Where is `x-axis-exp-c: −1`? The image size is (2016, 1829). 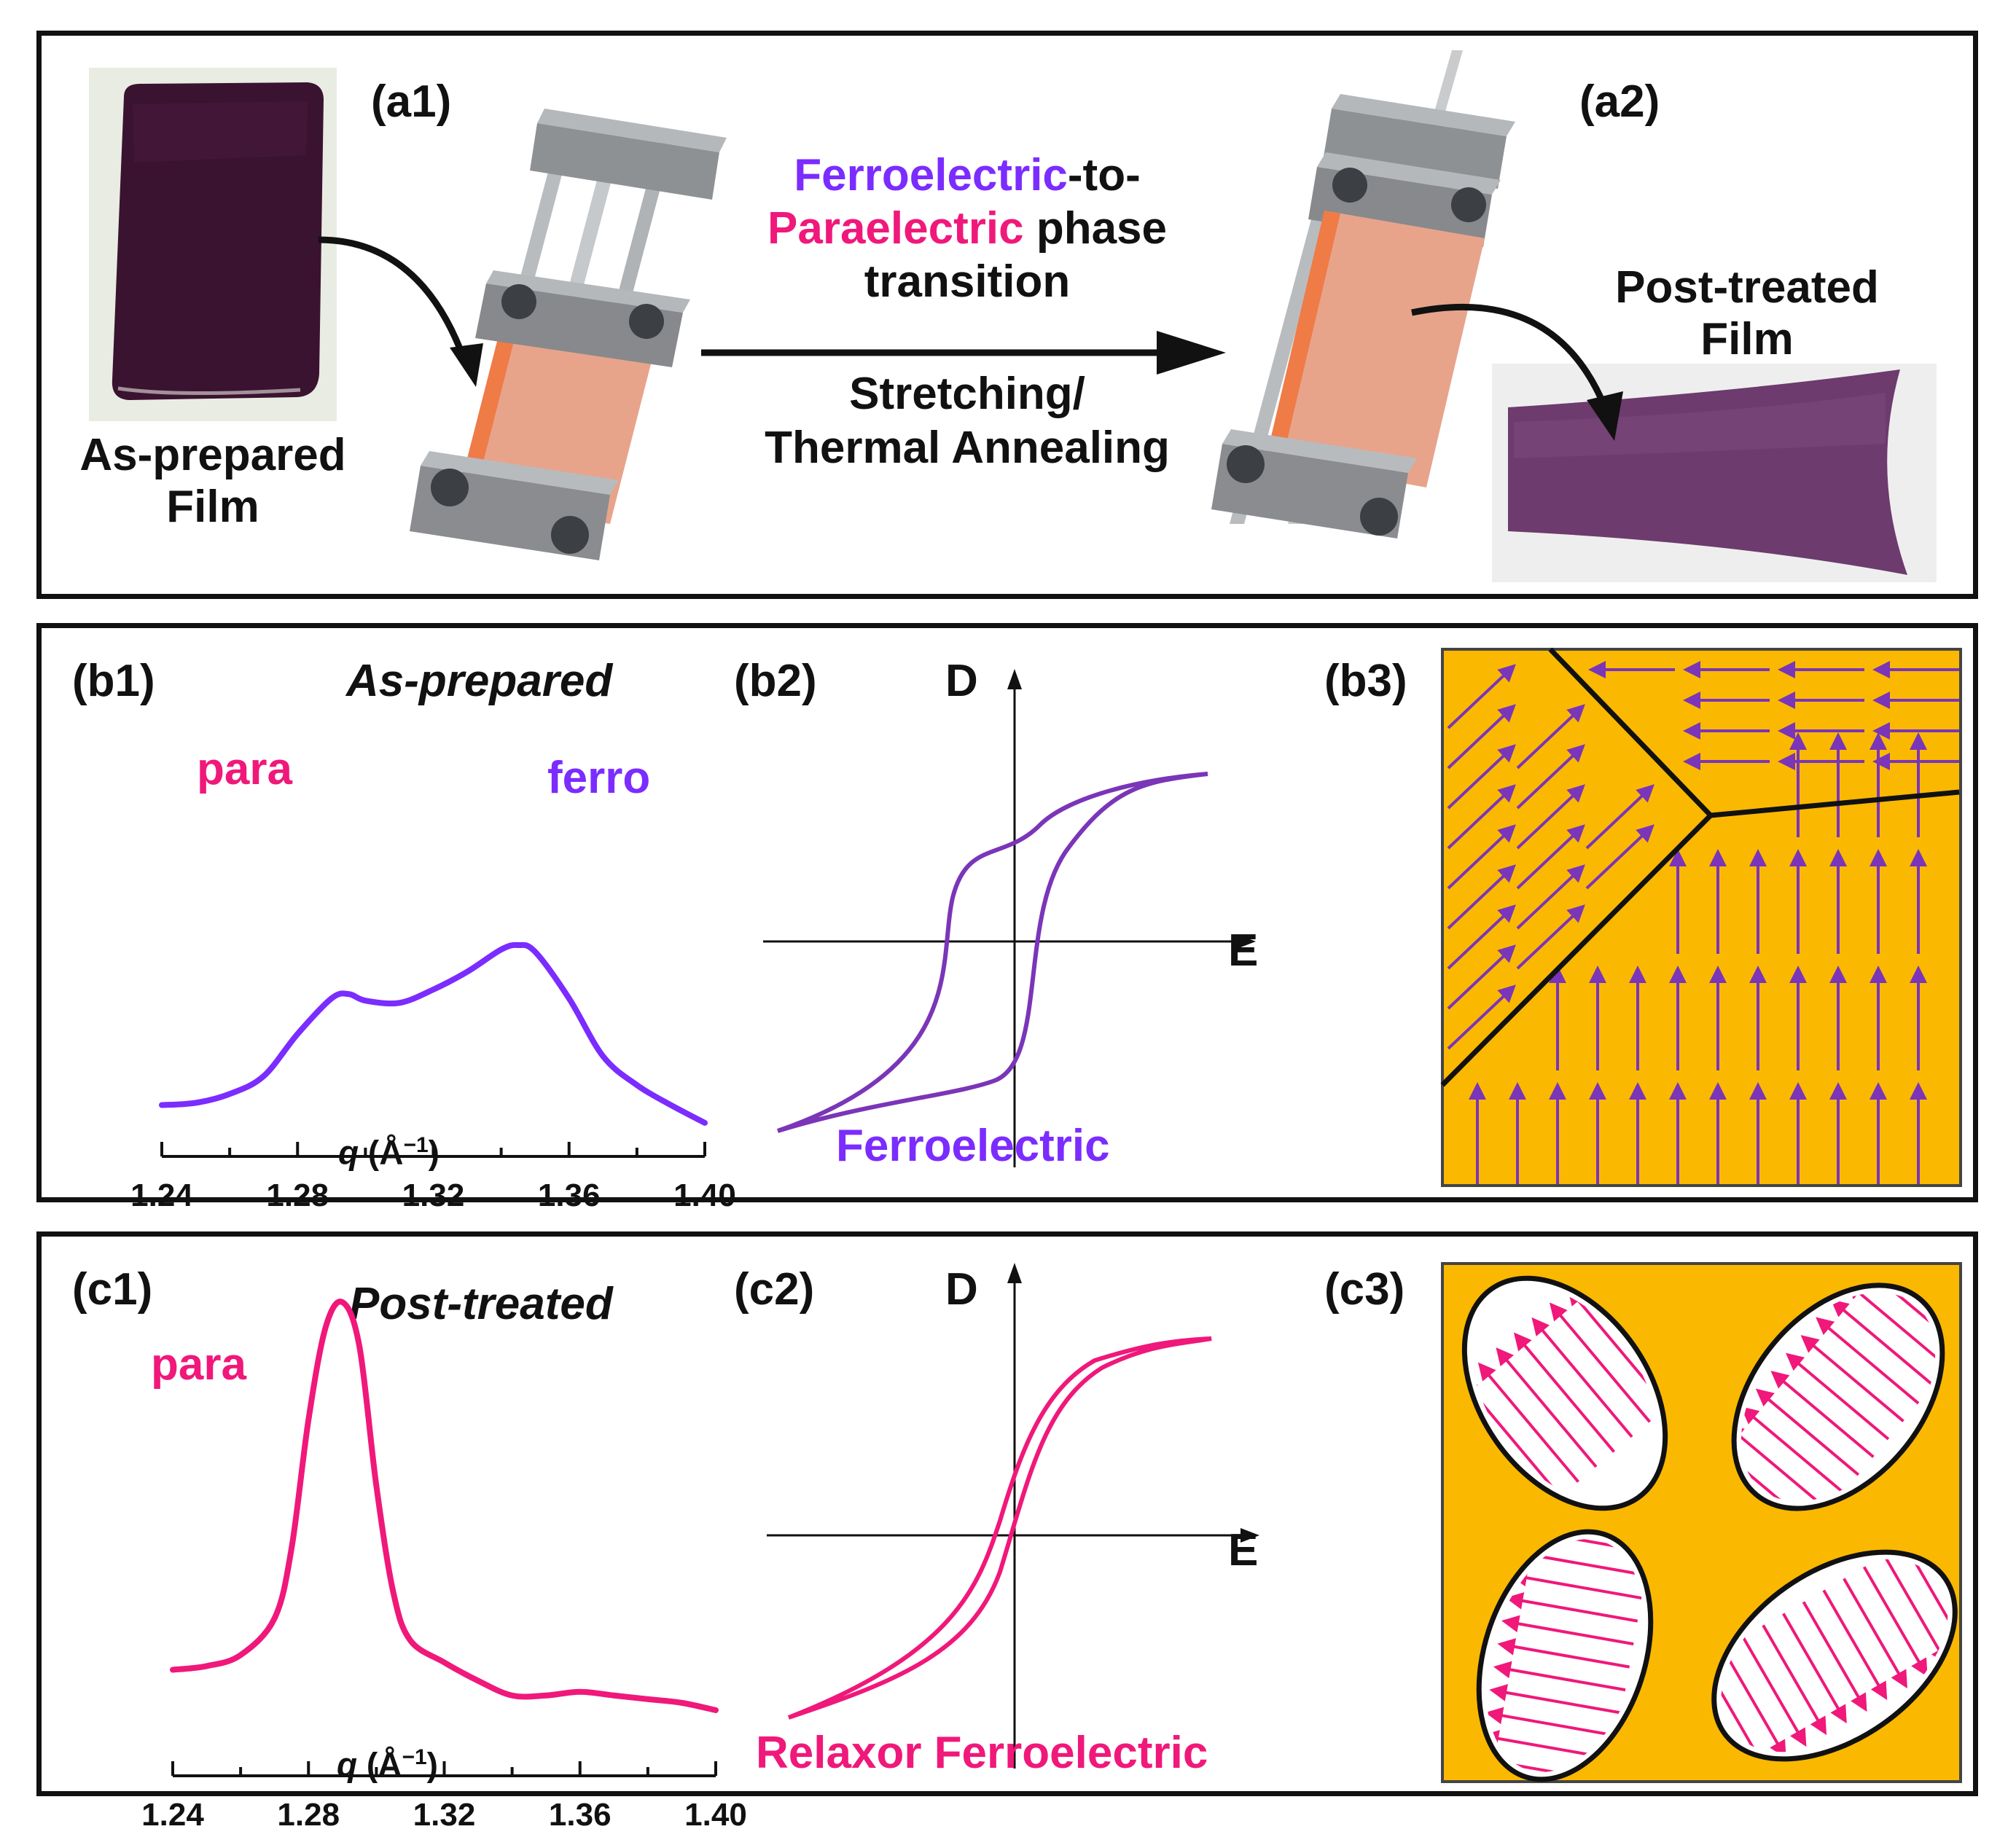
x-axis-exp-c: −1 is located at coordinates (414, 1757).